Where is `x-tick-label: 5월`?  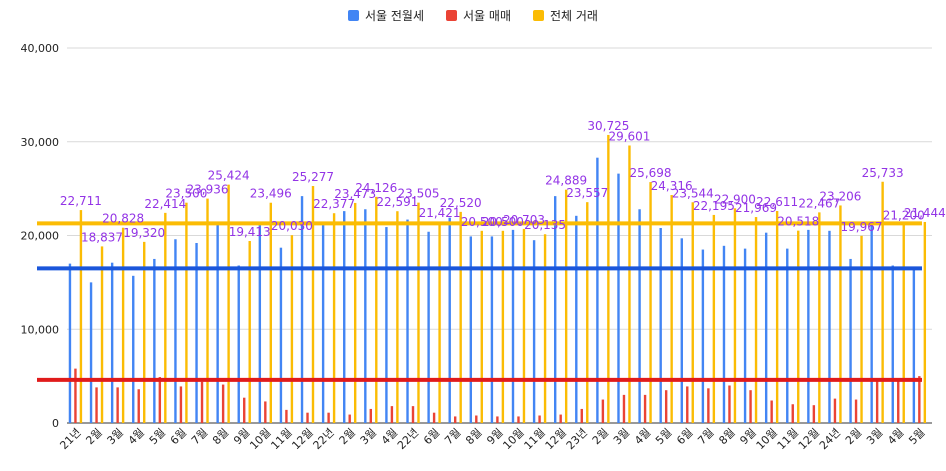 x-tick-label: 5월 is located at coordinates (157, 436).